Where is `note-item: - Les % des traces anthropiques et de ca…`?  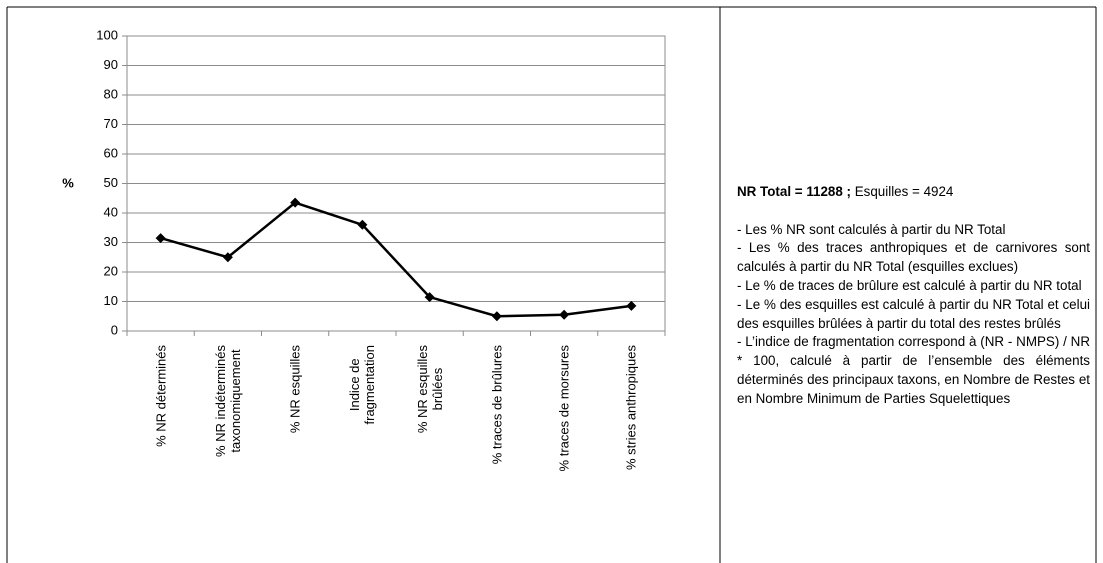
note-item: - Les % des traces anthropiques et de ca… is located at coordinates (913, 257).